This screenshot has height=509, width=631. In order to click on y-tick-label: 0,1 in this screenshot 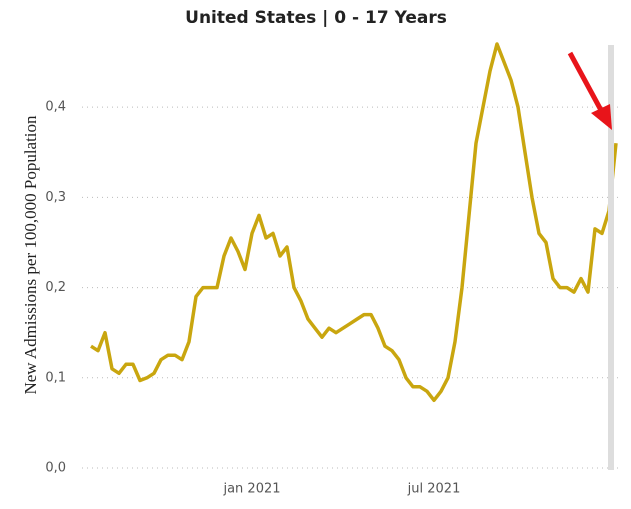, I will do `click(55, 377)`.